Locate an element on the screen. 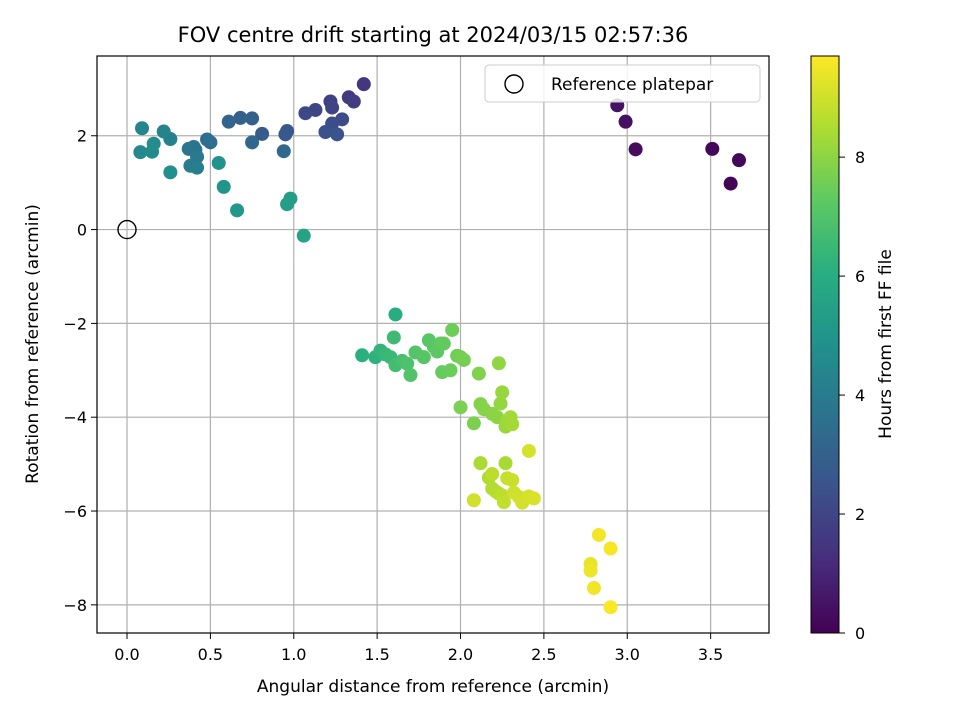 The height and width of the screenshot is (720, 960). x-tick-label: 0.0 is located at coordinates (126, 654).